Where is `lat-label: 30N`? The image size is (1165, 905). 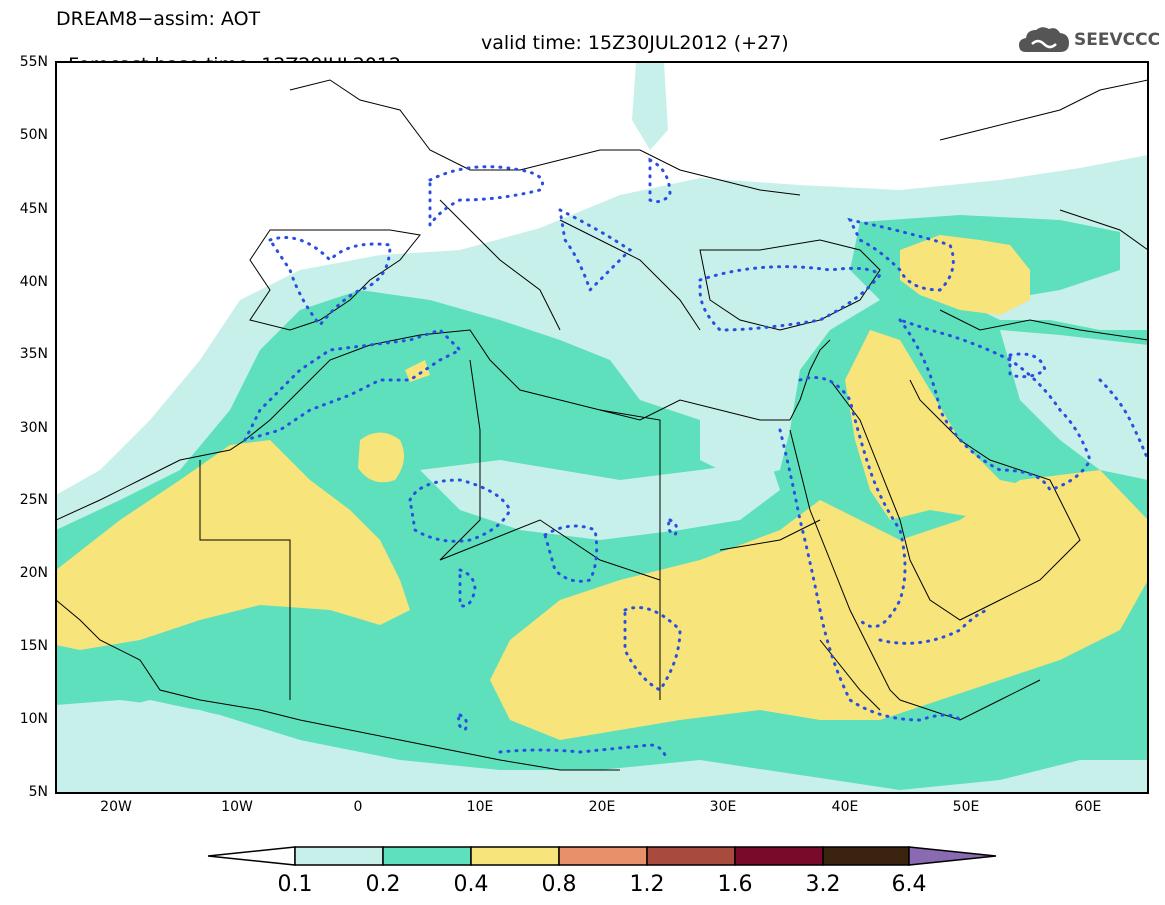
lat-label: 30N is located at coordinates (33, 428).